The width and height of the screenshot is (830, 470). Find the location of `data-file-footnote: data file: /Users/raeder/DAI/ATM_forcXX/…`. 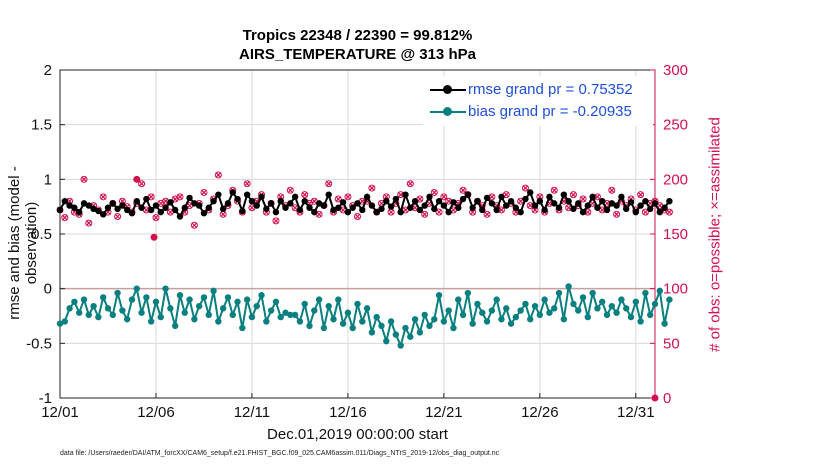

data-file-footnote: data file: /Users/raeder/DAI/ATM_forcXX/… is located at coordinates (280, 453).